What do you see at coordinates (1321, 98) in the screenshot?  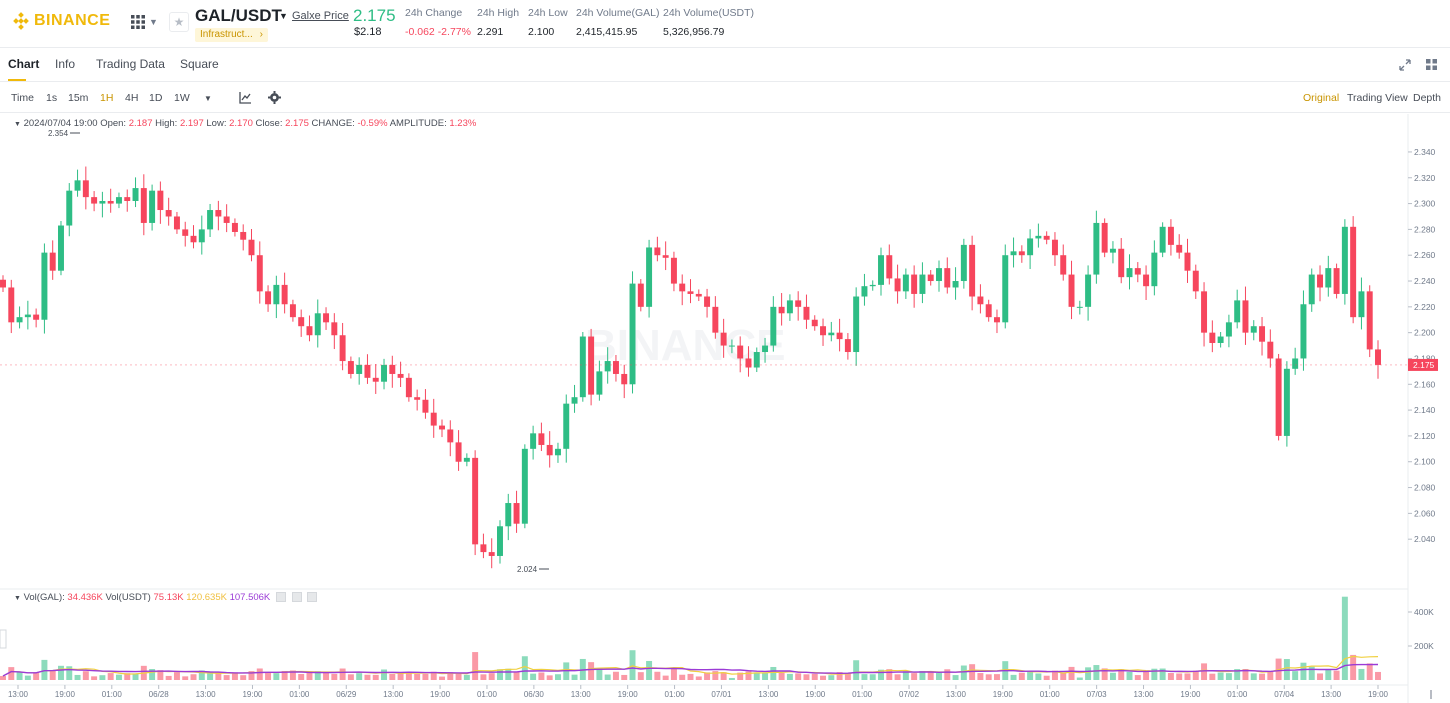 I see `view-original: Original` at bounding box center [1321, 98].